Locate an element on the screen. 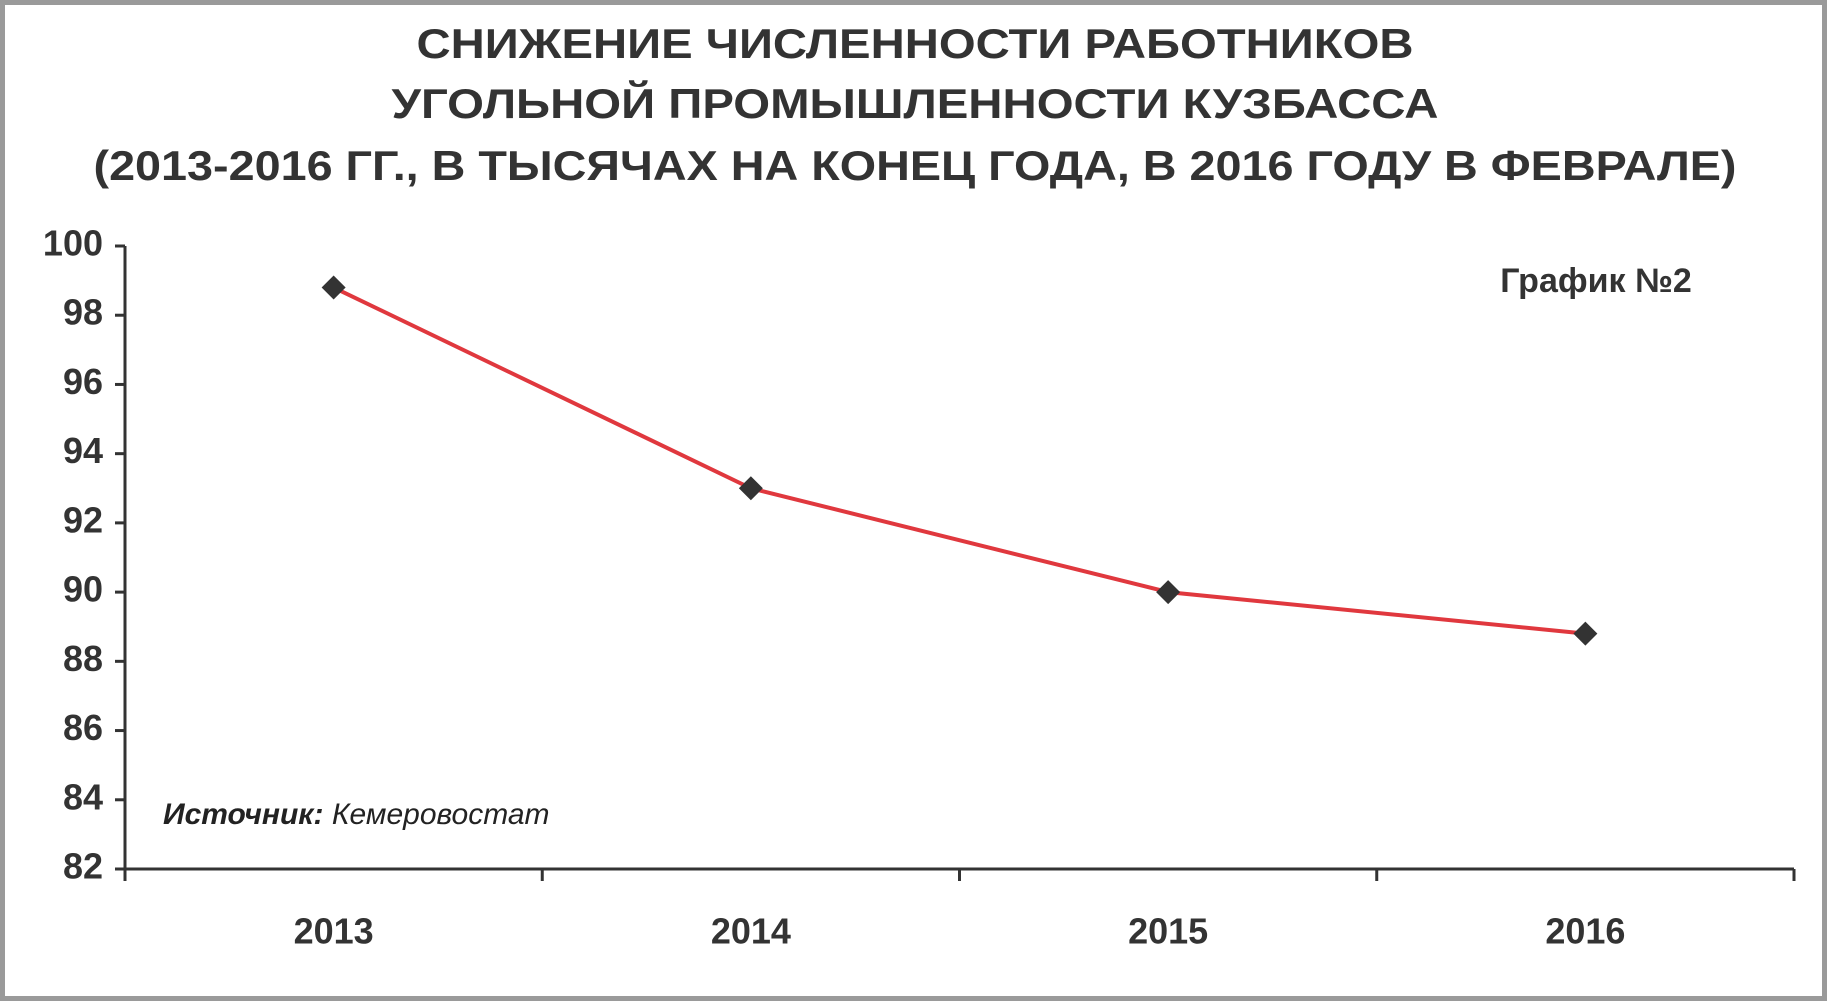 Image resolution: width=1827 pixels, height=1001 pixels. source-name: Кемеровостат is located at coordinates (441, 814).